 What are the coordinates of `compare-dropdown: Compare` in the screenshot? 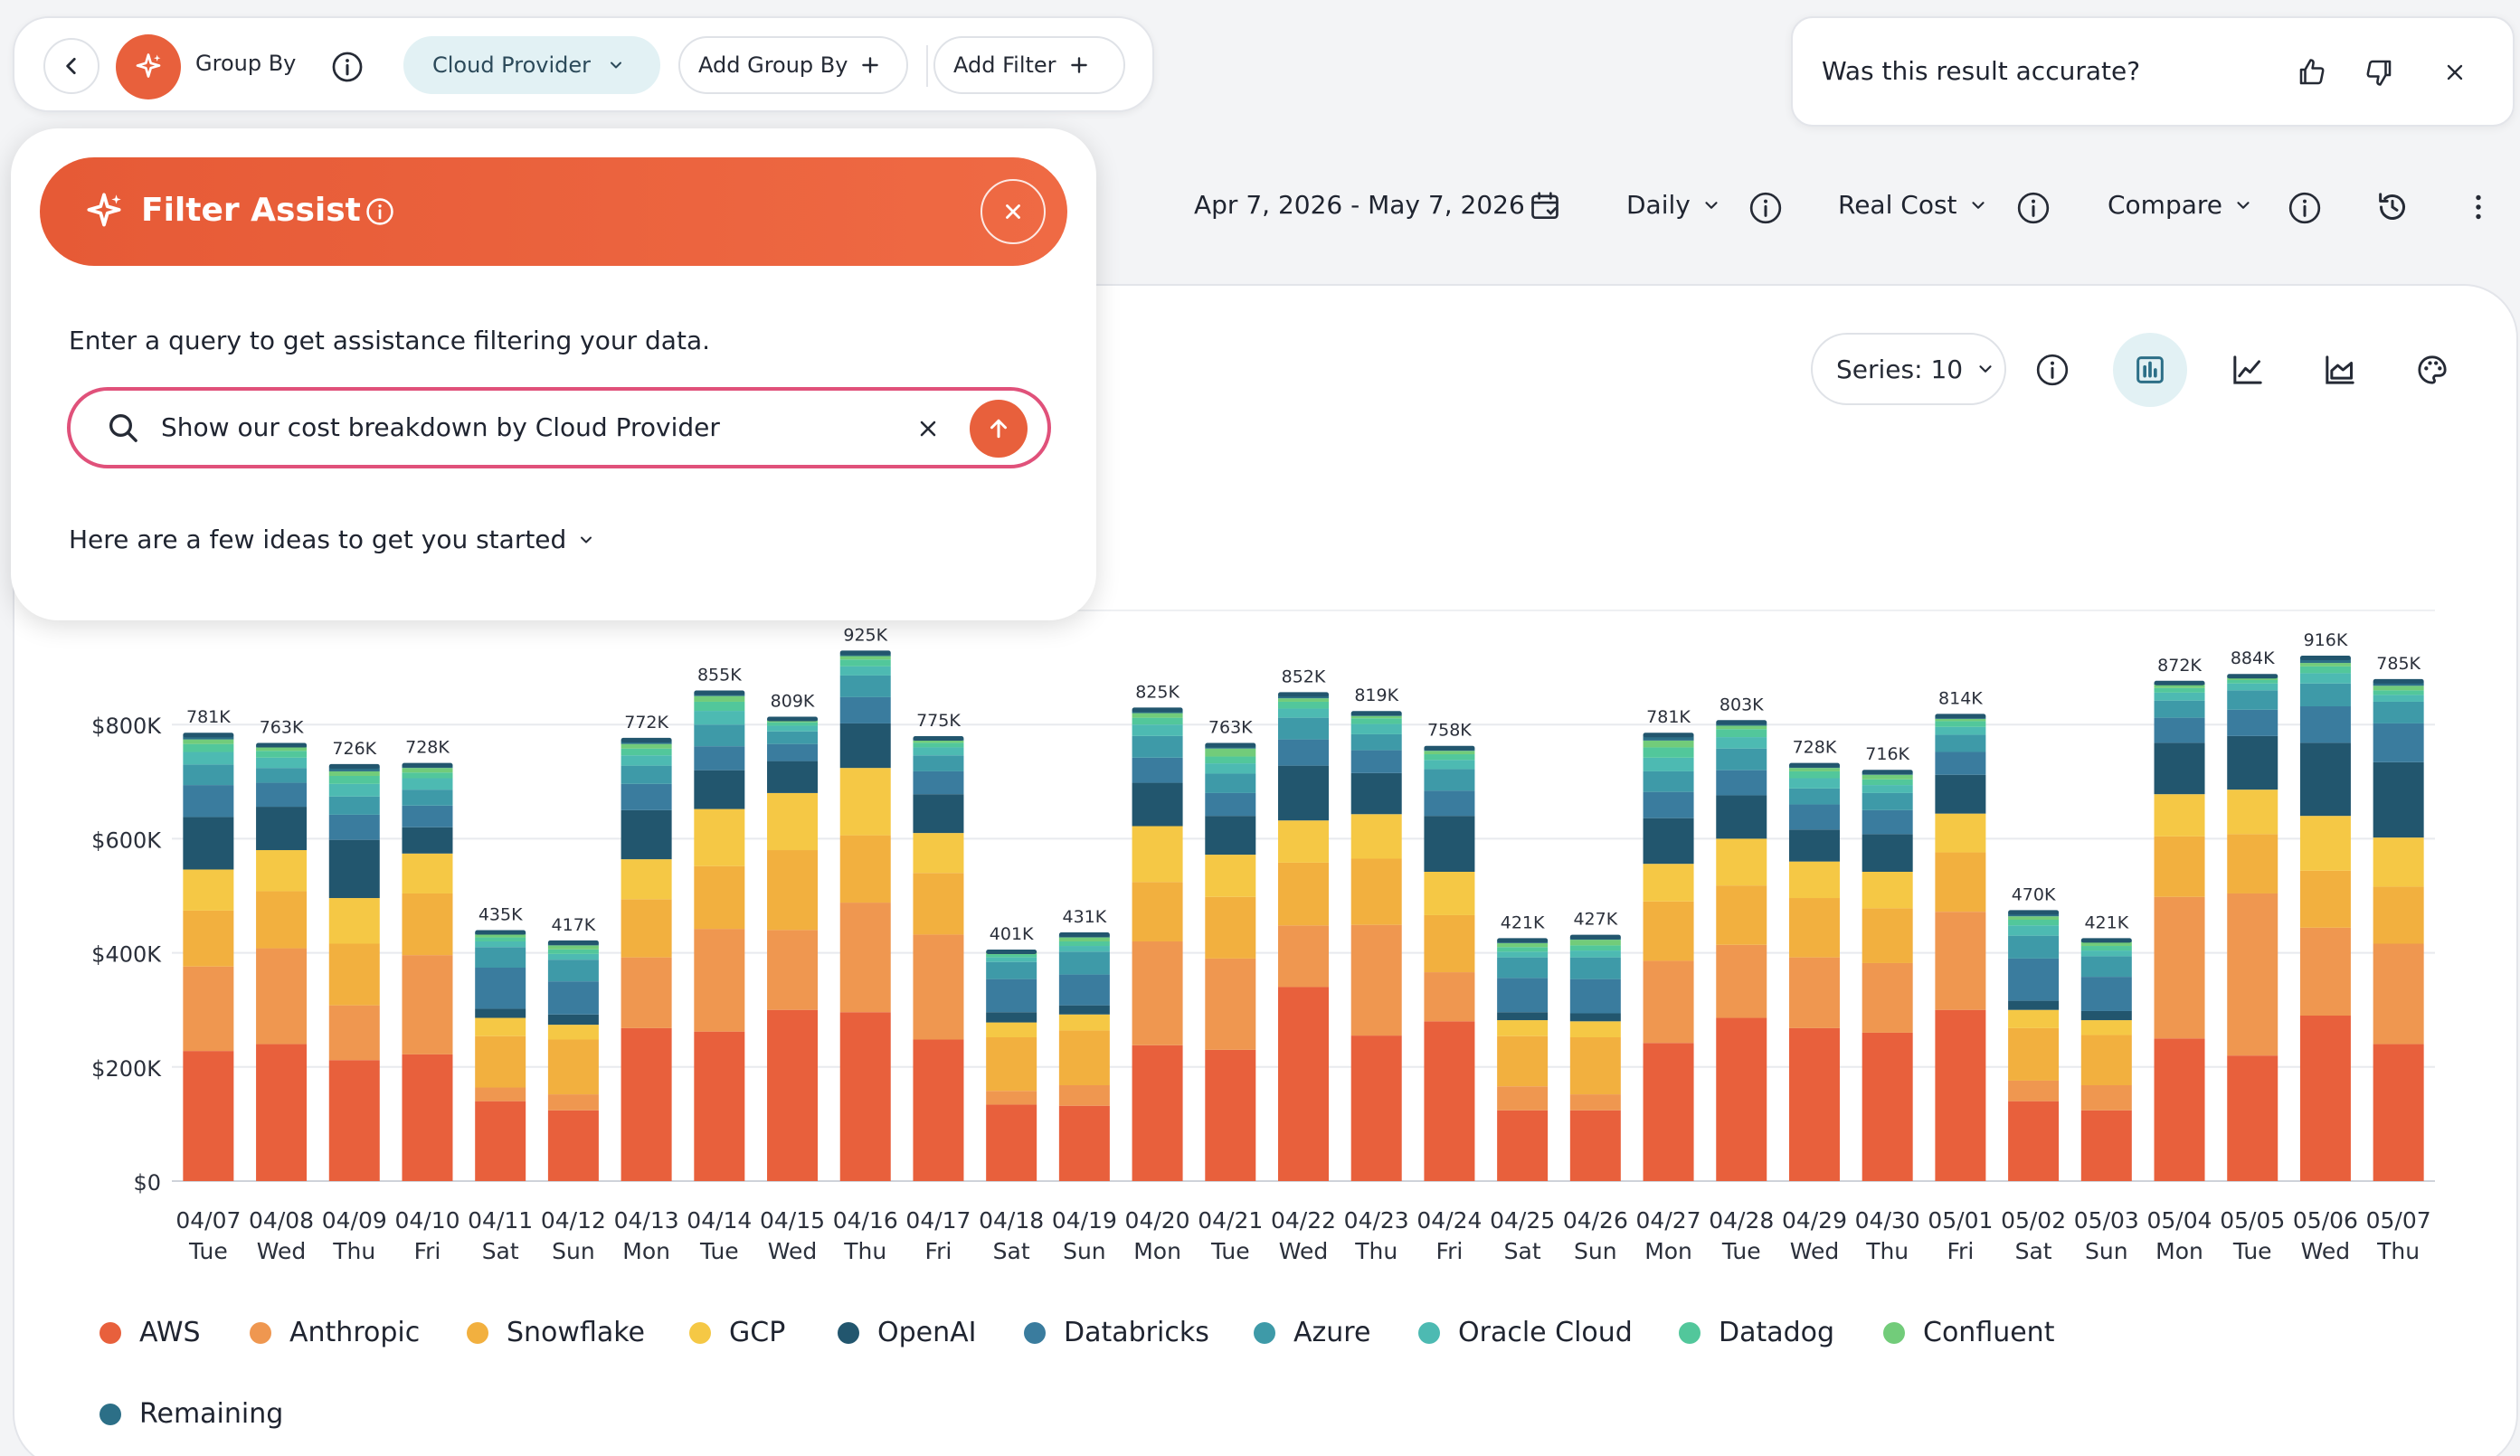 It's located at (2181, 205).